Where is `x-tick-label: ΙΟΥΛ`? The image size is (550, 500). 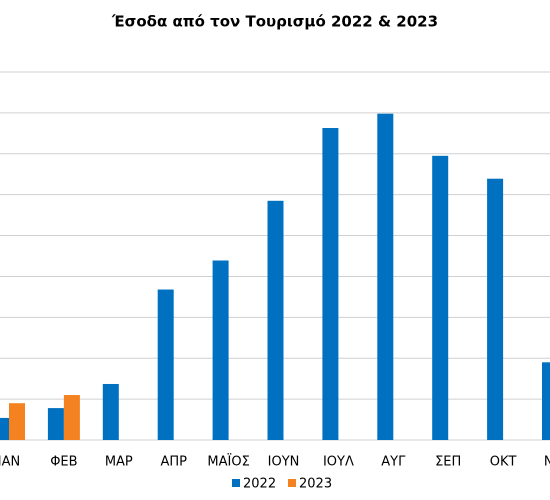 x-tick-label: ΙΟΥΛ is located at coordinates (338, 462).